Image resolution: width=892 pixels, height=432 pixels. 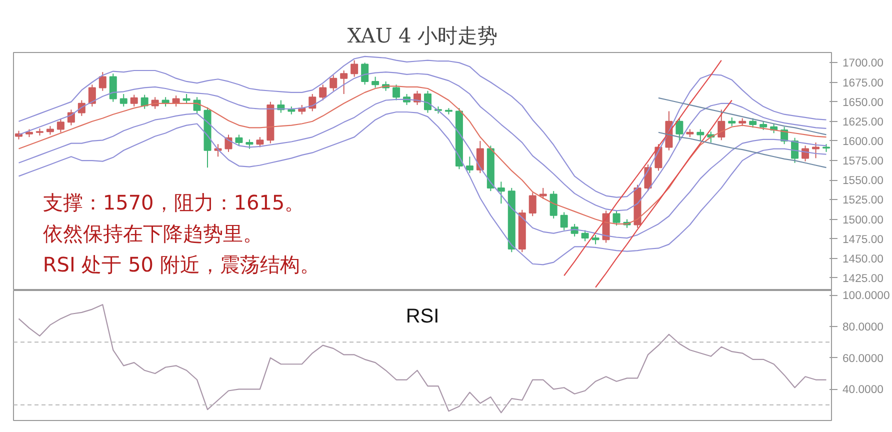 What do you see at coordinates (863, 122) in the screenshot?
I see `y-tick-label: 1625.00` at bounding box center [863, 122].